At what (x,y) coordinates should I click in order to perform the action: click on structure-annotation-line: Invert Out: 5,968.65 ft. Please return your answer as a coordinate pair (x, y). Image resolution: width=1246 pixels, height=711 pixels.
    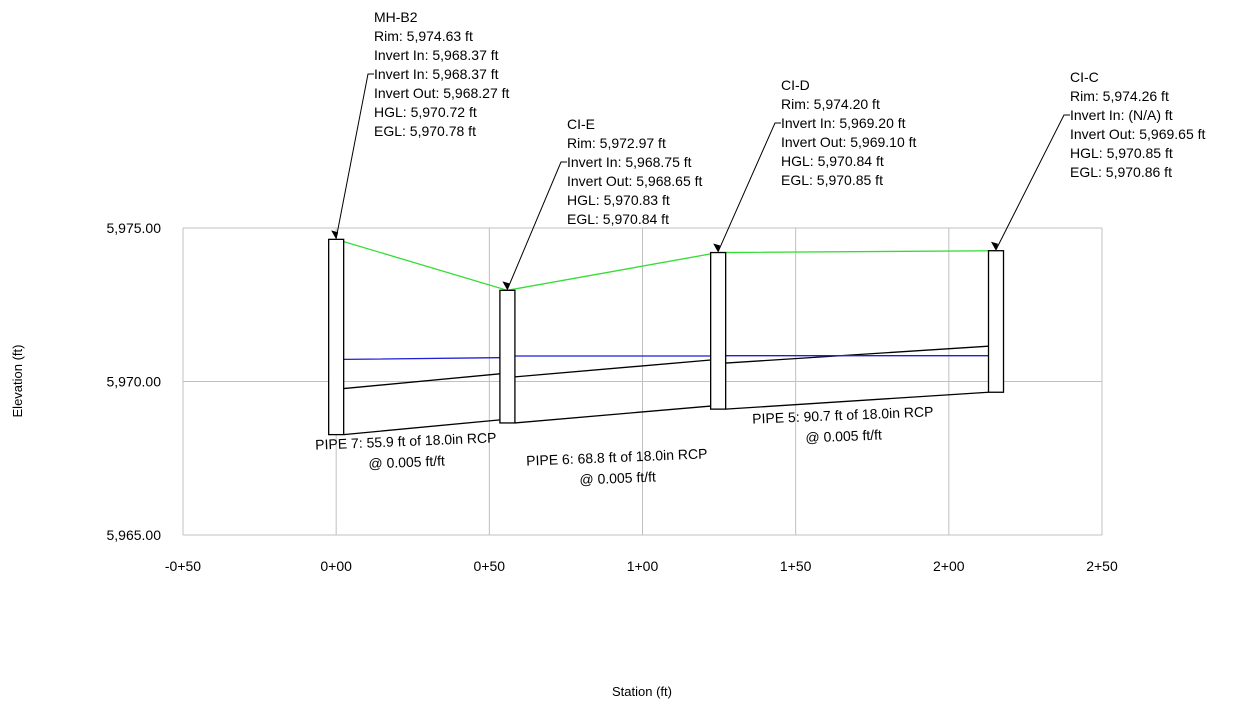
    Looking at the image, I should click on (635, 181).